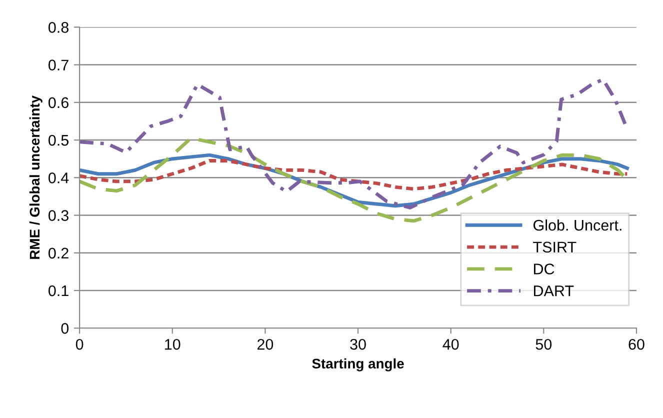 Image resolution: width=663 pixels, height=418 pixels. I want to click on y-tick-label: 0.2, so click(58, 253).